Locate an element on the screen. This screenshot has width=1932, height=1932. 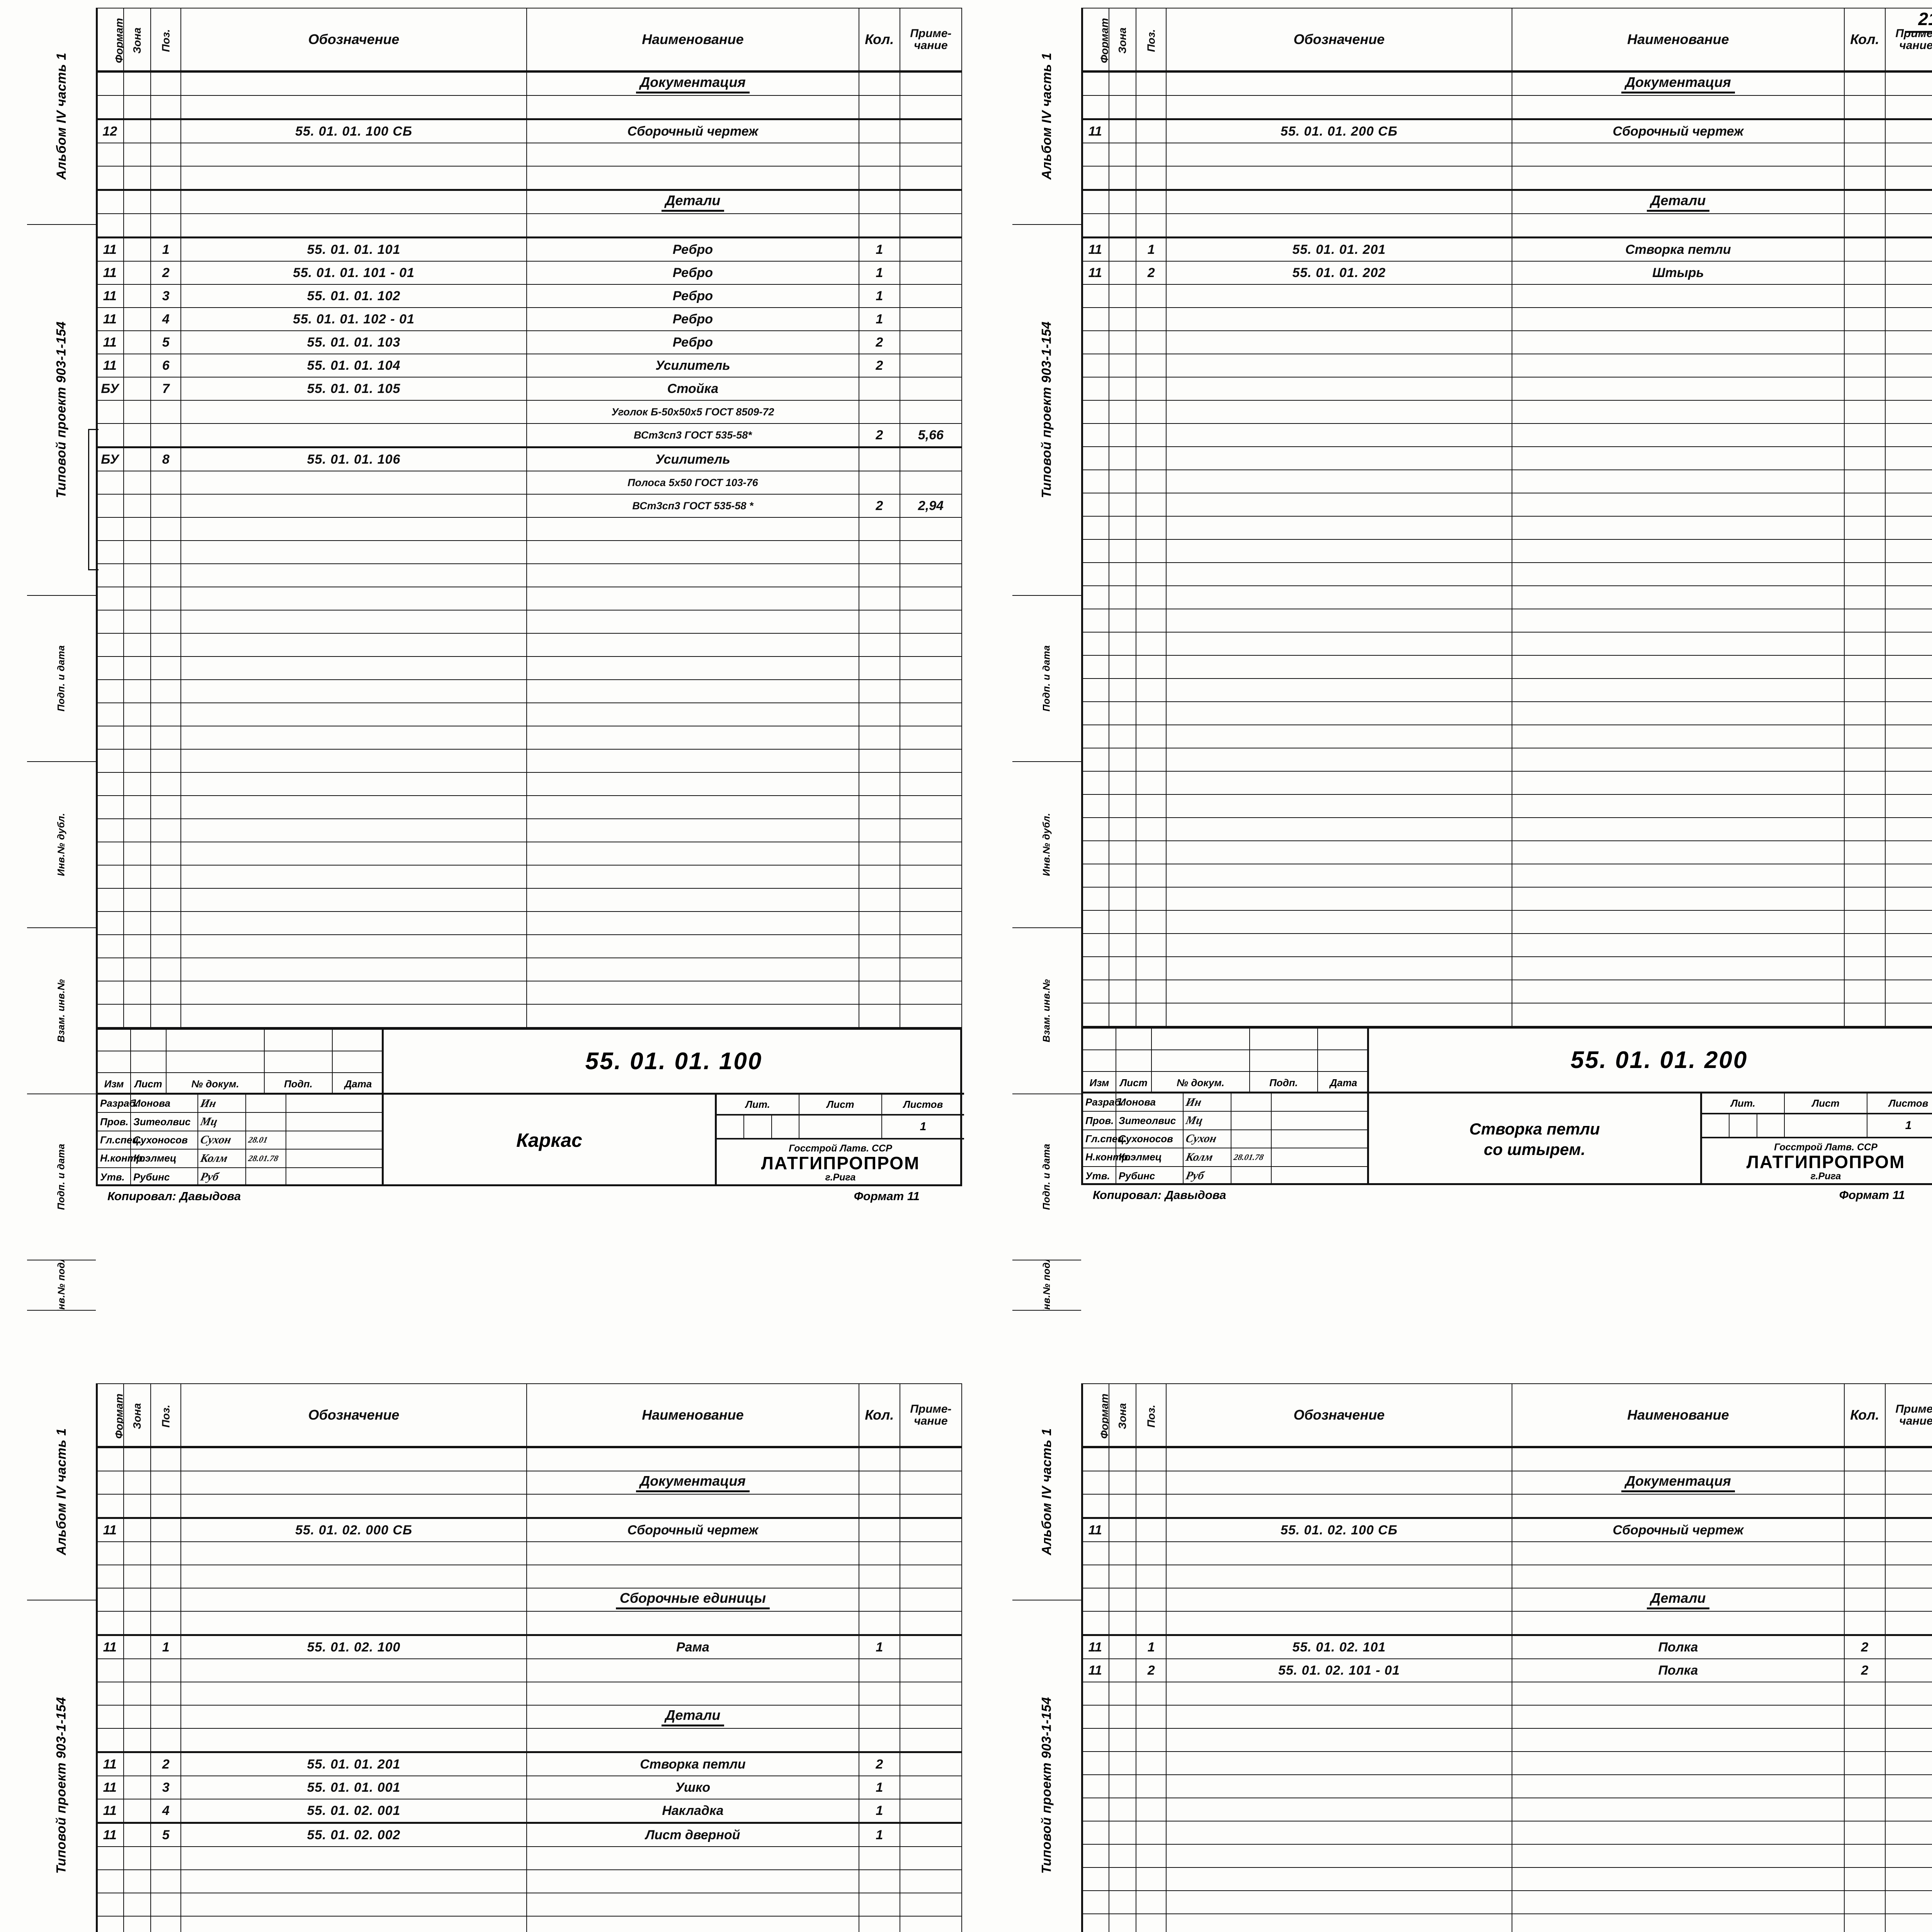
signature-mark: Руб is located at coordinates (1207, 1176).